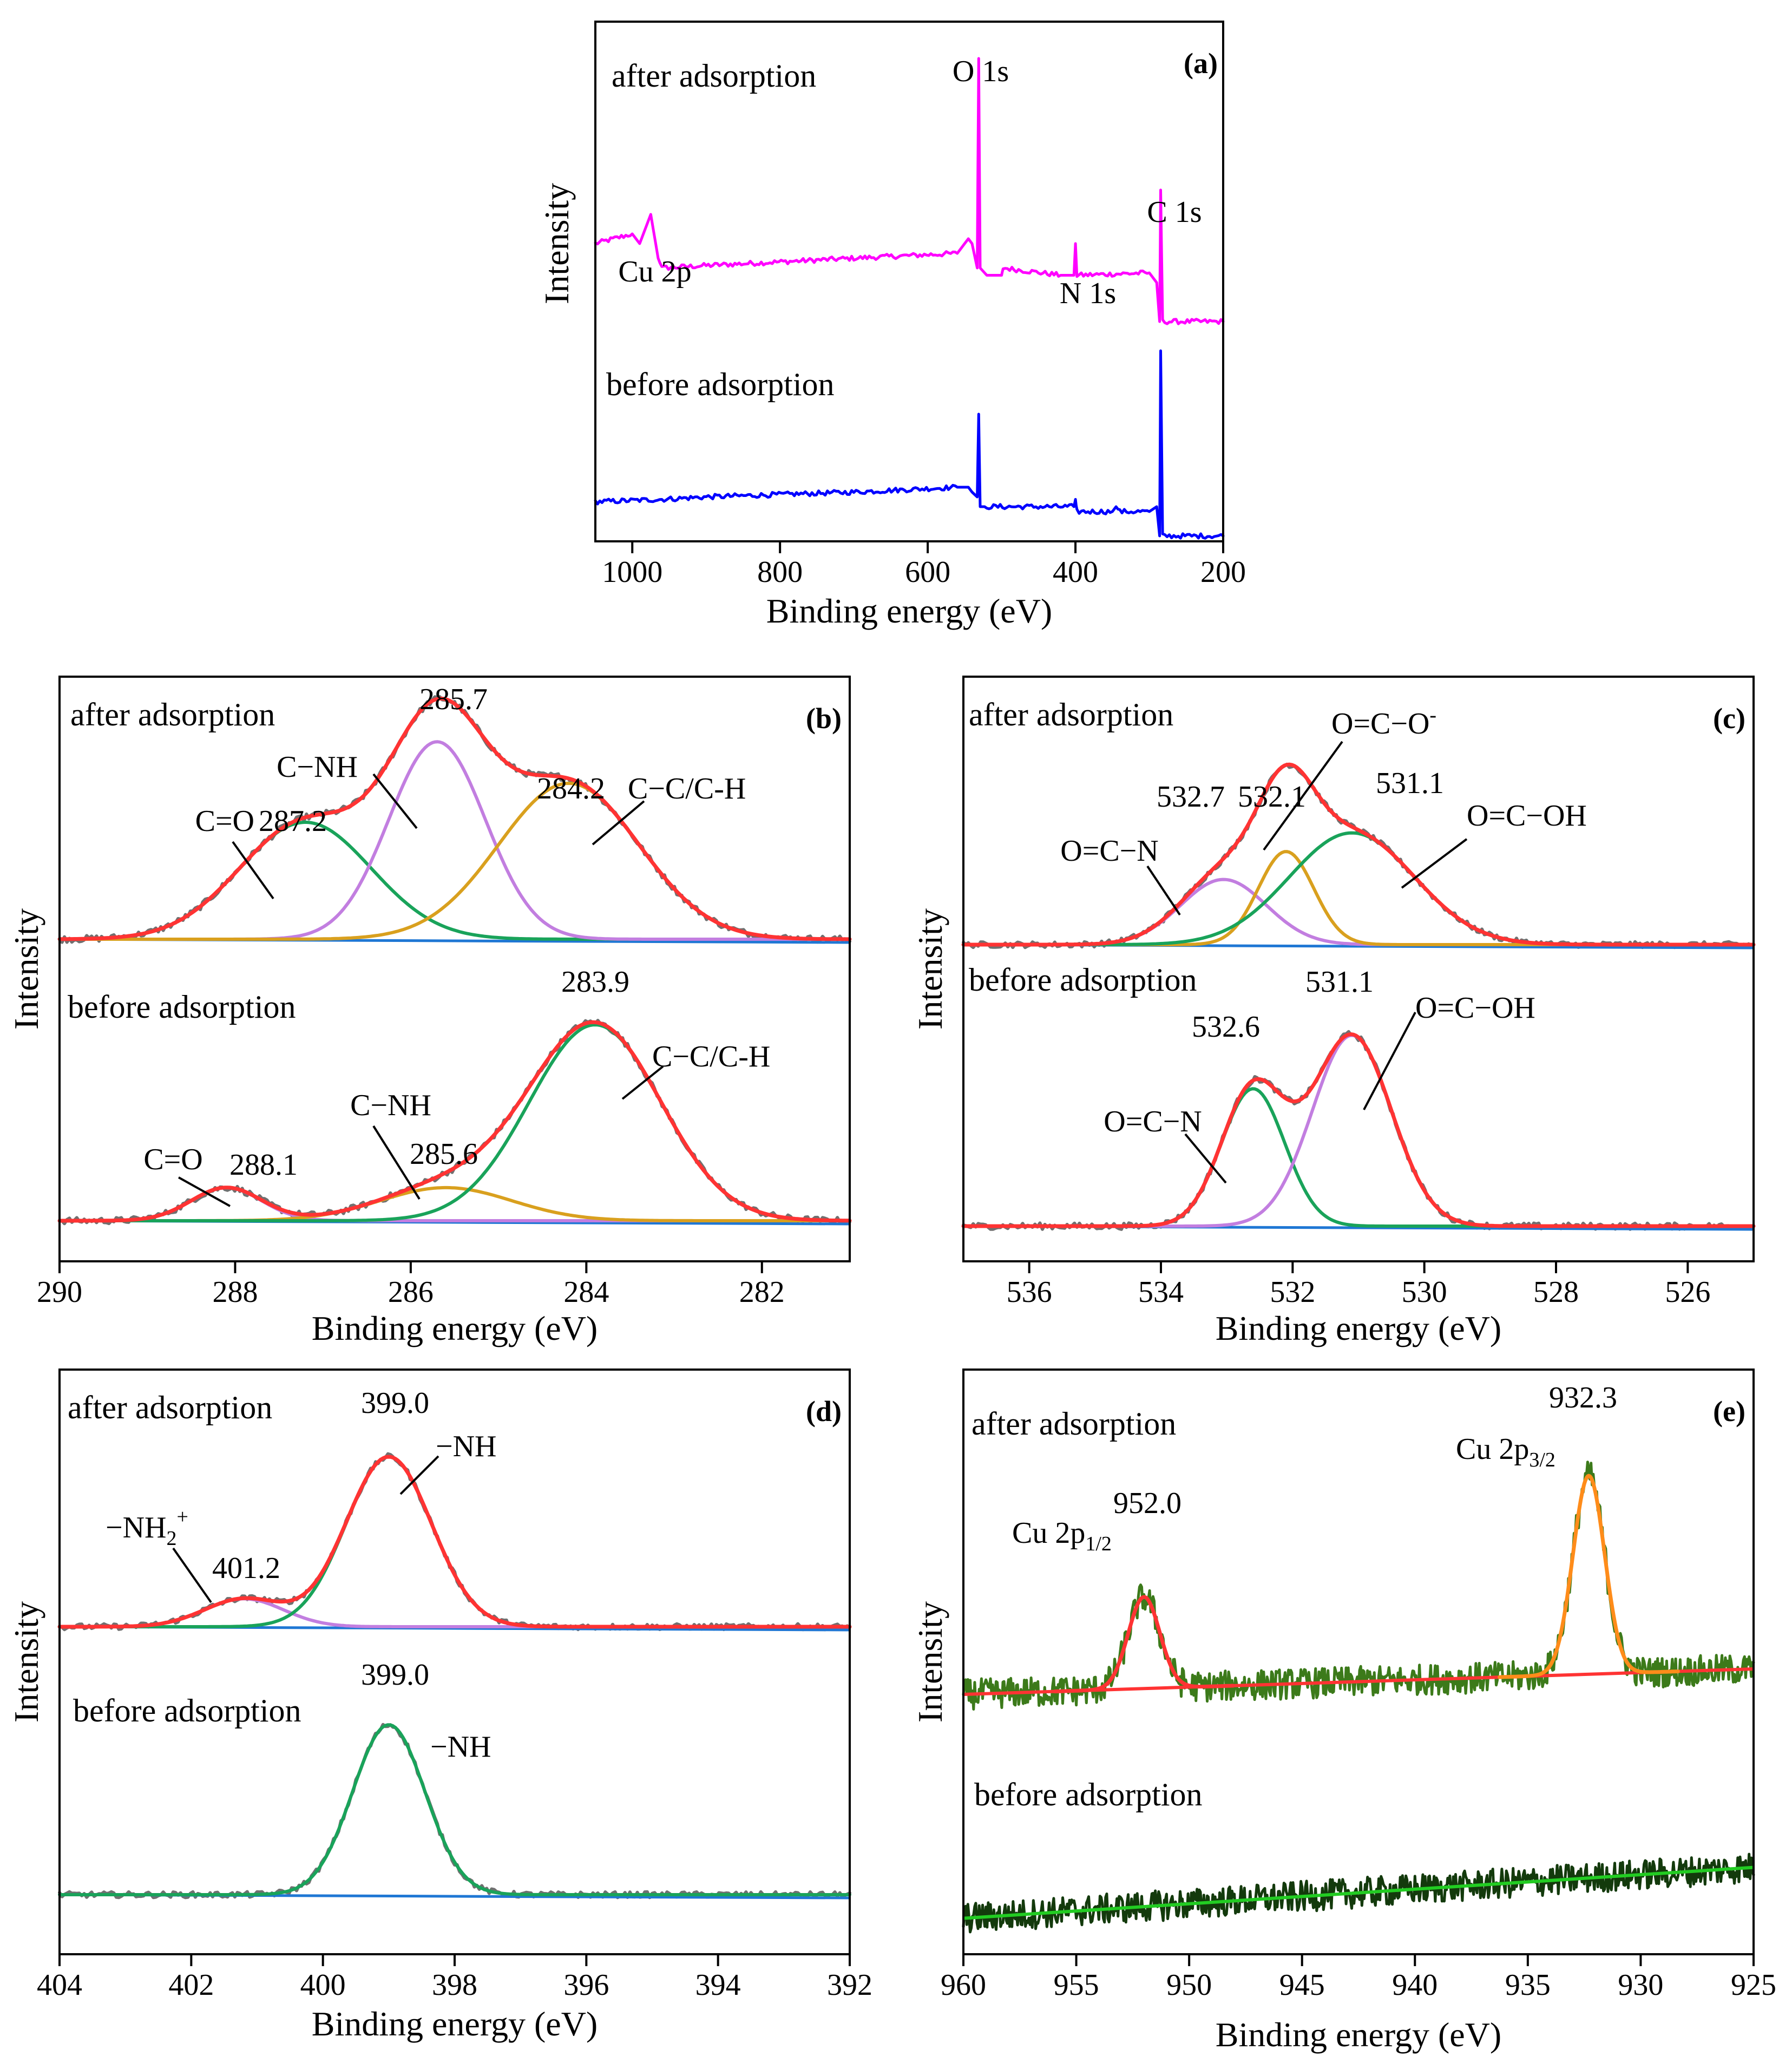 This screenshot has width=1792, height=2056. I want to click on panel-b-after-cc-pointer, so click(618, 823).